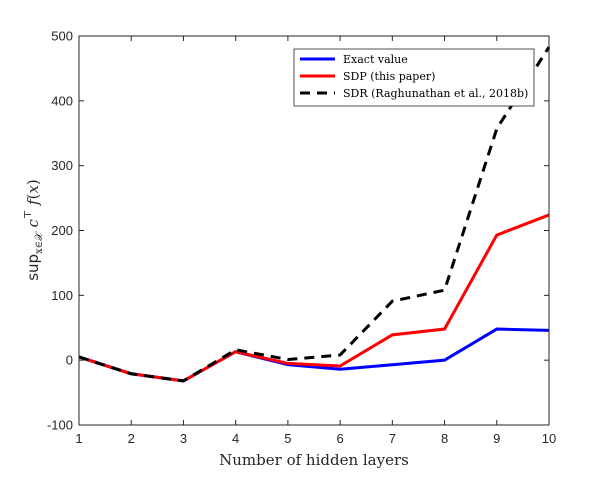  What do you see at coordinates (549, 438) in the screenshot?
I see `x-tick-label: 10` at bounding box center [549, 438].